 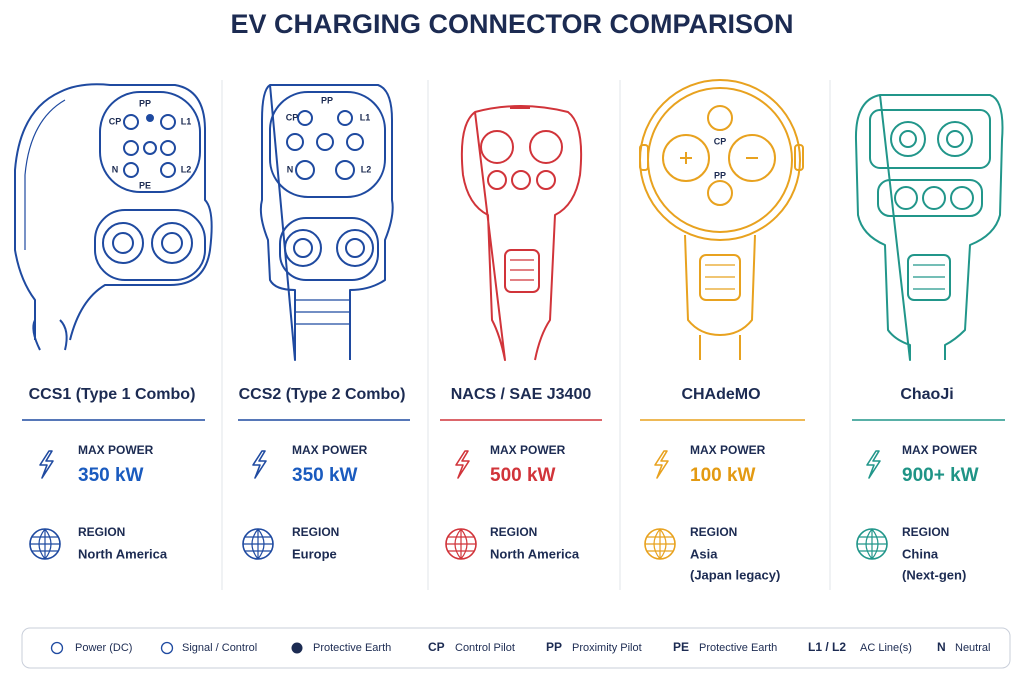 I want to click on legend-key: PP, so click(x=554, y=647).